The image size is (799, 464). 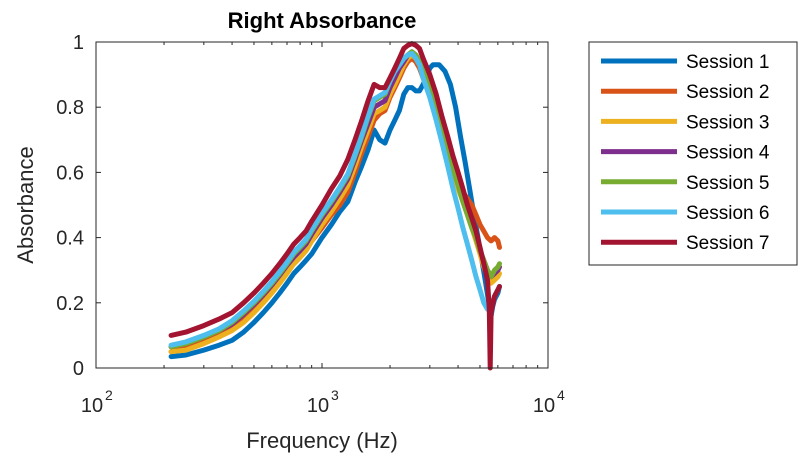 I want to click on x-tick-exponent: 2, so click(x=109, y=395).